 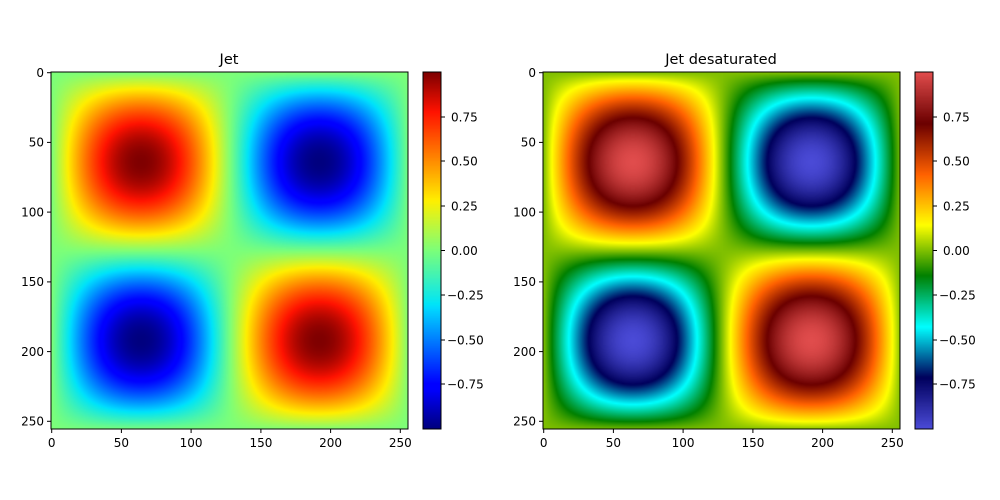 I want to click on colorbar-jet, so click(x=432, y=250).